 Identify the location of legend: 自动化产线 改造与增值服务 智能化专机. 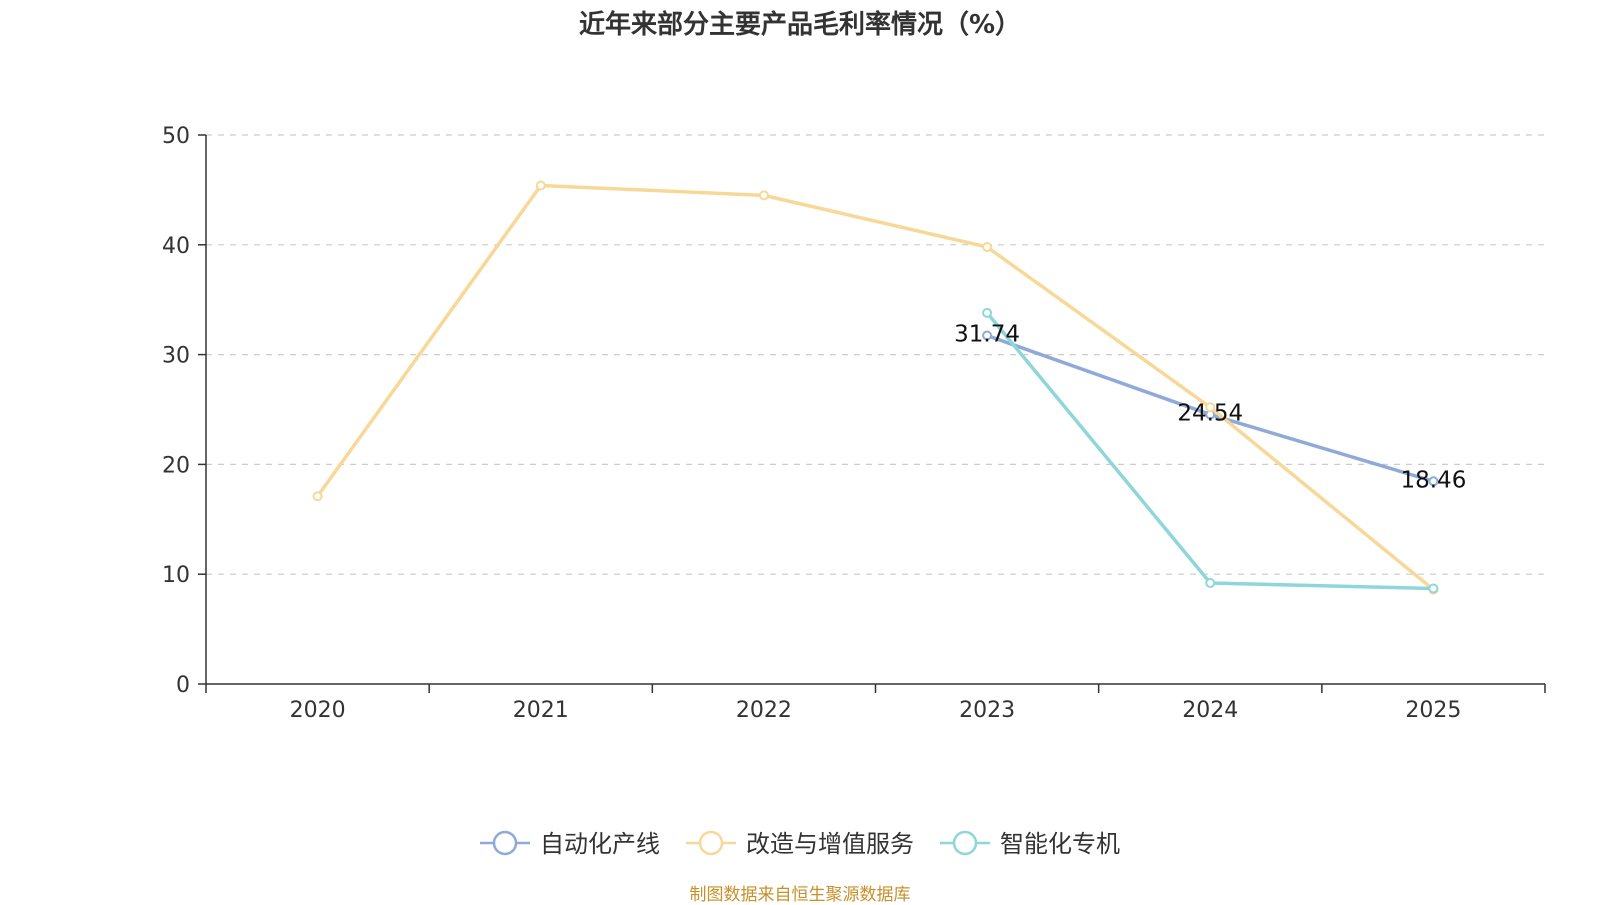
(800, 844).